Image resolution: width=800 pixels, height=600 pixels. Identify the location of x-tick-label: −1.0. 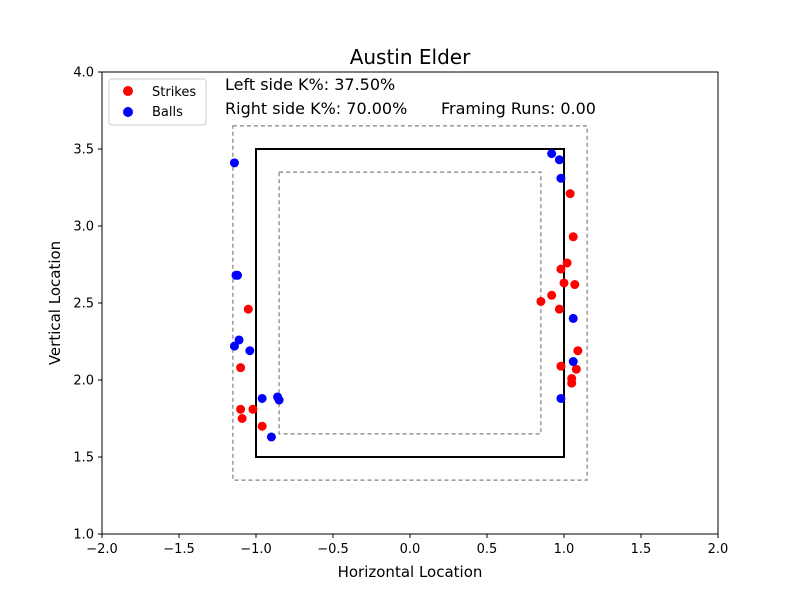
(256, 549).